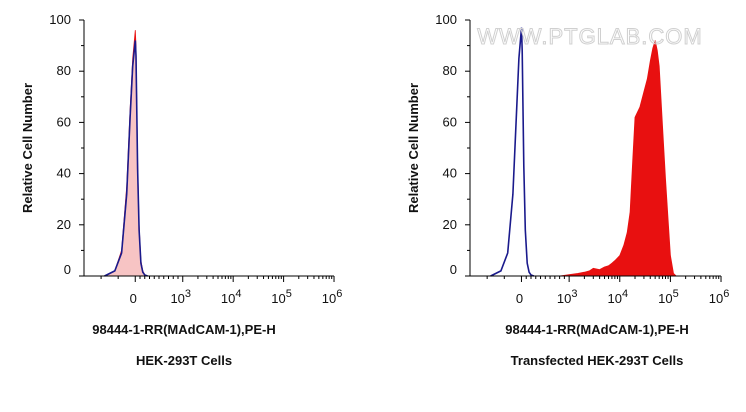 The width and height of the screenshot is (746, 412). What do you see at coordinates (184, 360) in the screenshot?
I see `panel-caption: HEK-293T Cells` at bounding box center [184, 360].